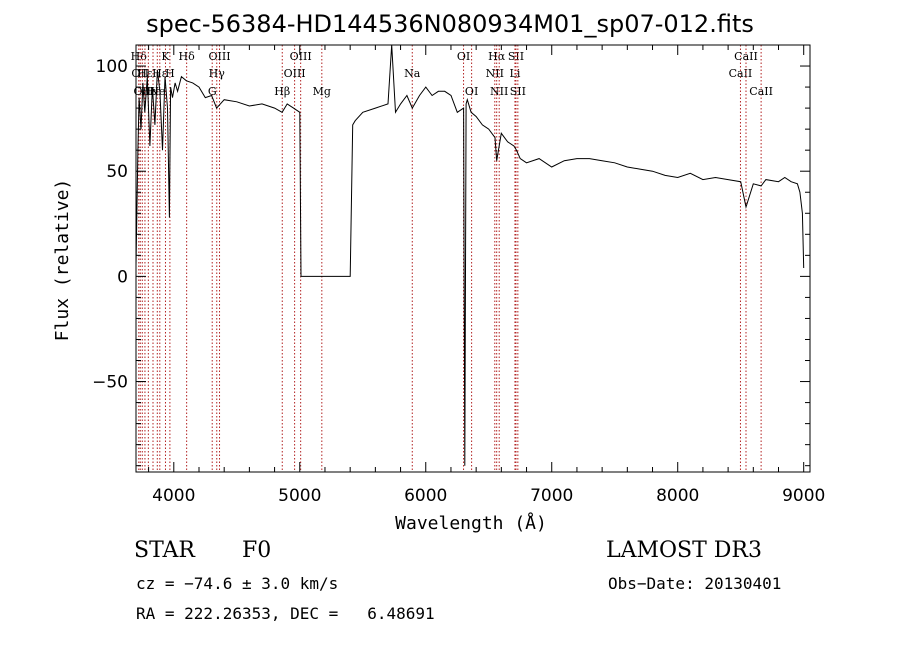 The height and width of the screenshot is (649, 900). Describe the element at coordinates (170, 73) in the screenshot. I see `marker-label: H` at that location.